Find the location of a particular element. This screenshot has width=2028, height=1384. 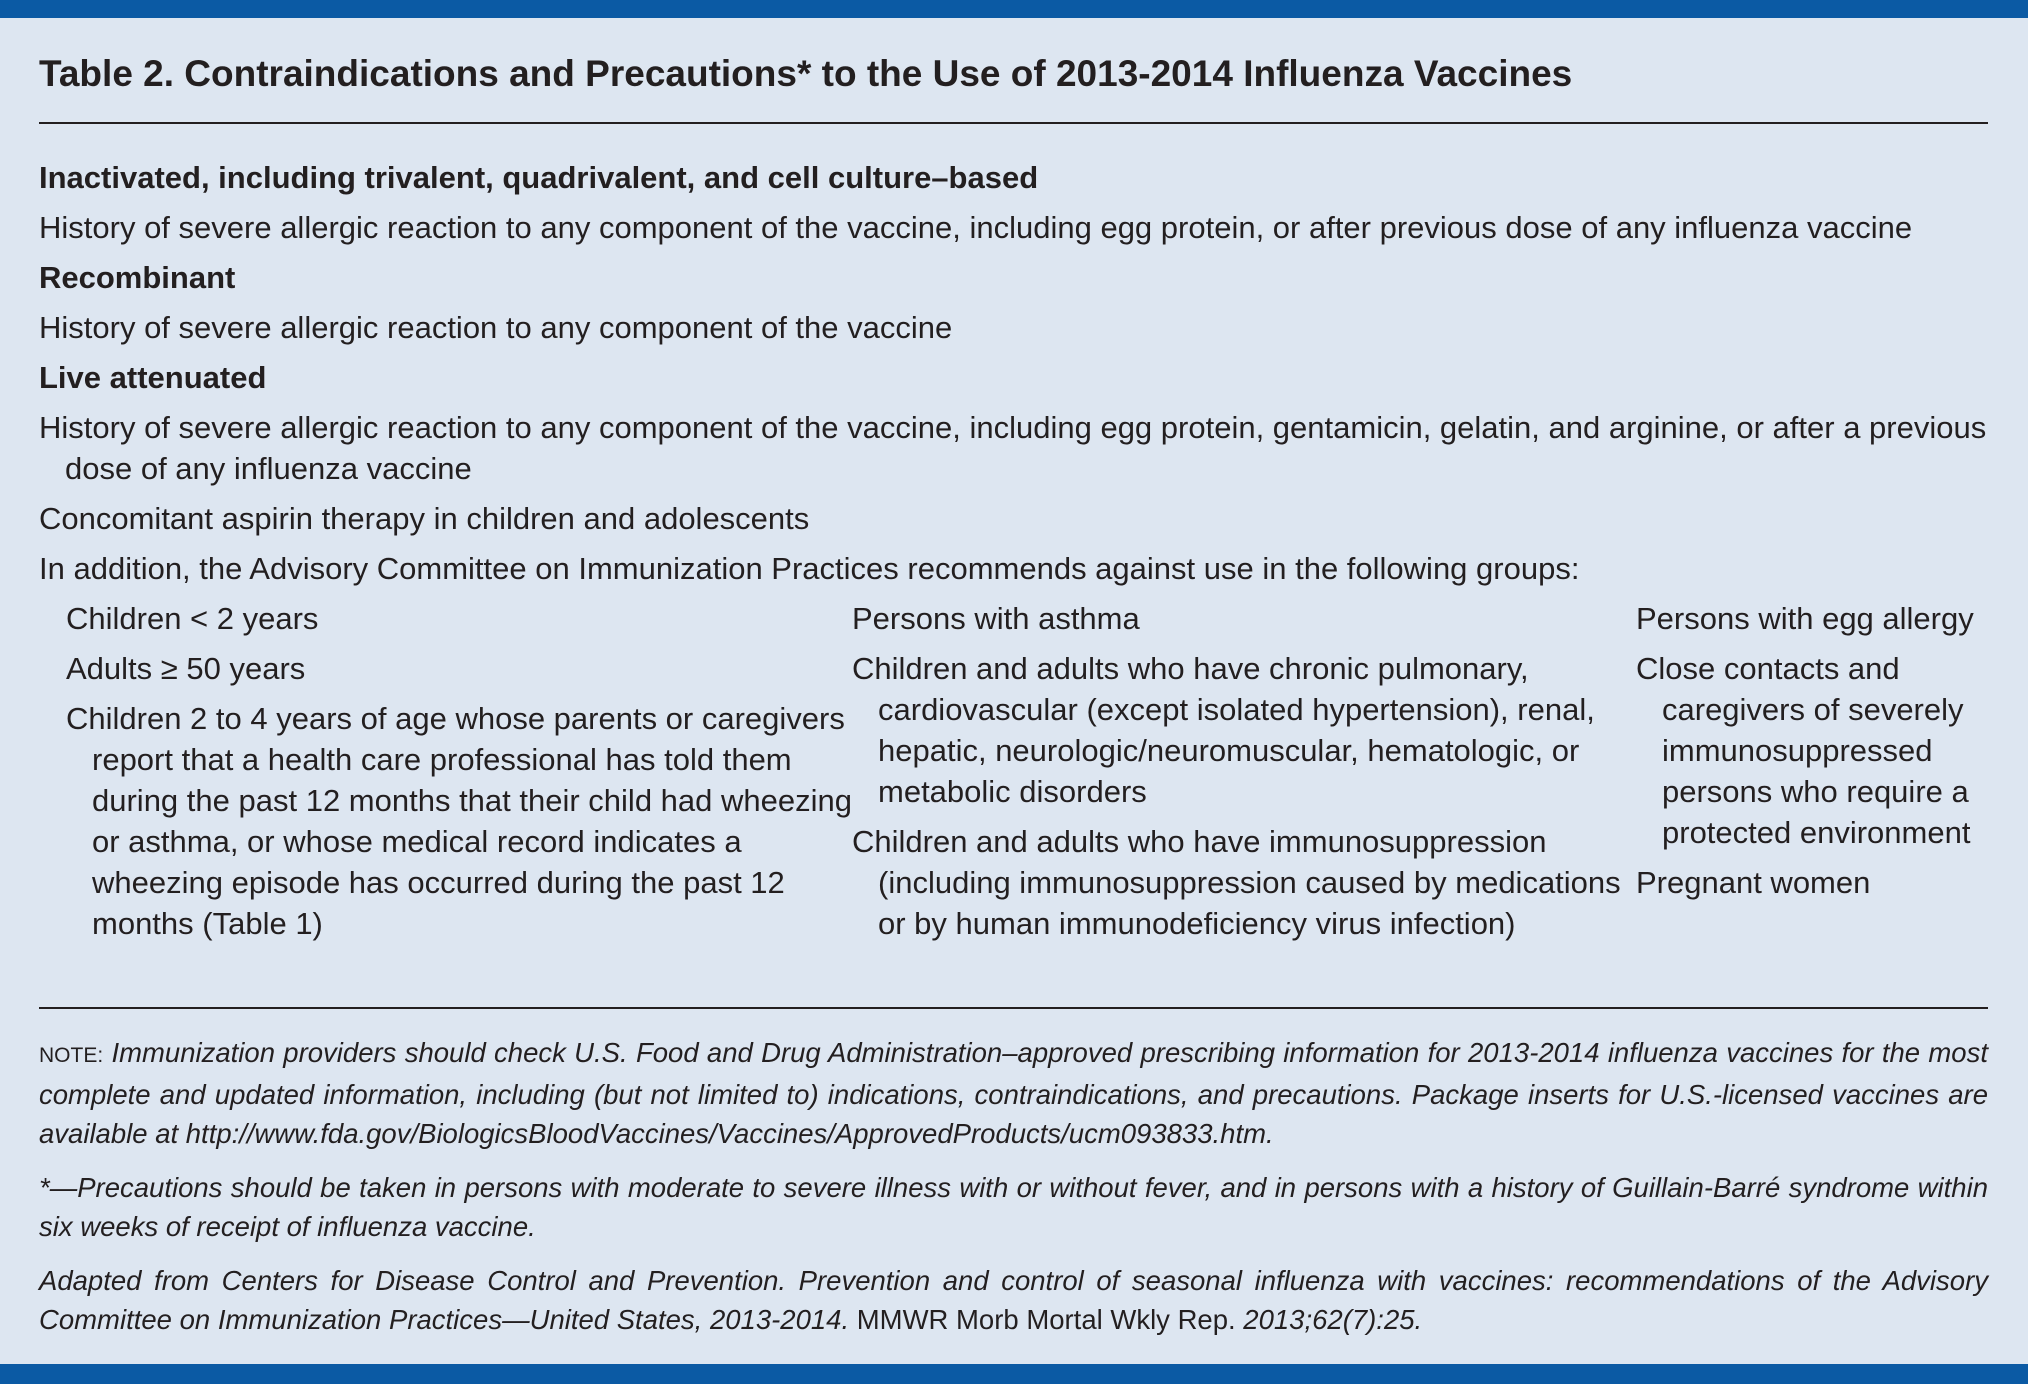

journal: MMWR Morb Mortal Wkly Rep. is located at coordinates (1046, 1319).